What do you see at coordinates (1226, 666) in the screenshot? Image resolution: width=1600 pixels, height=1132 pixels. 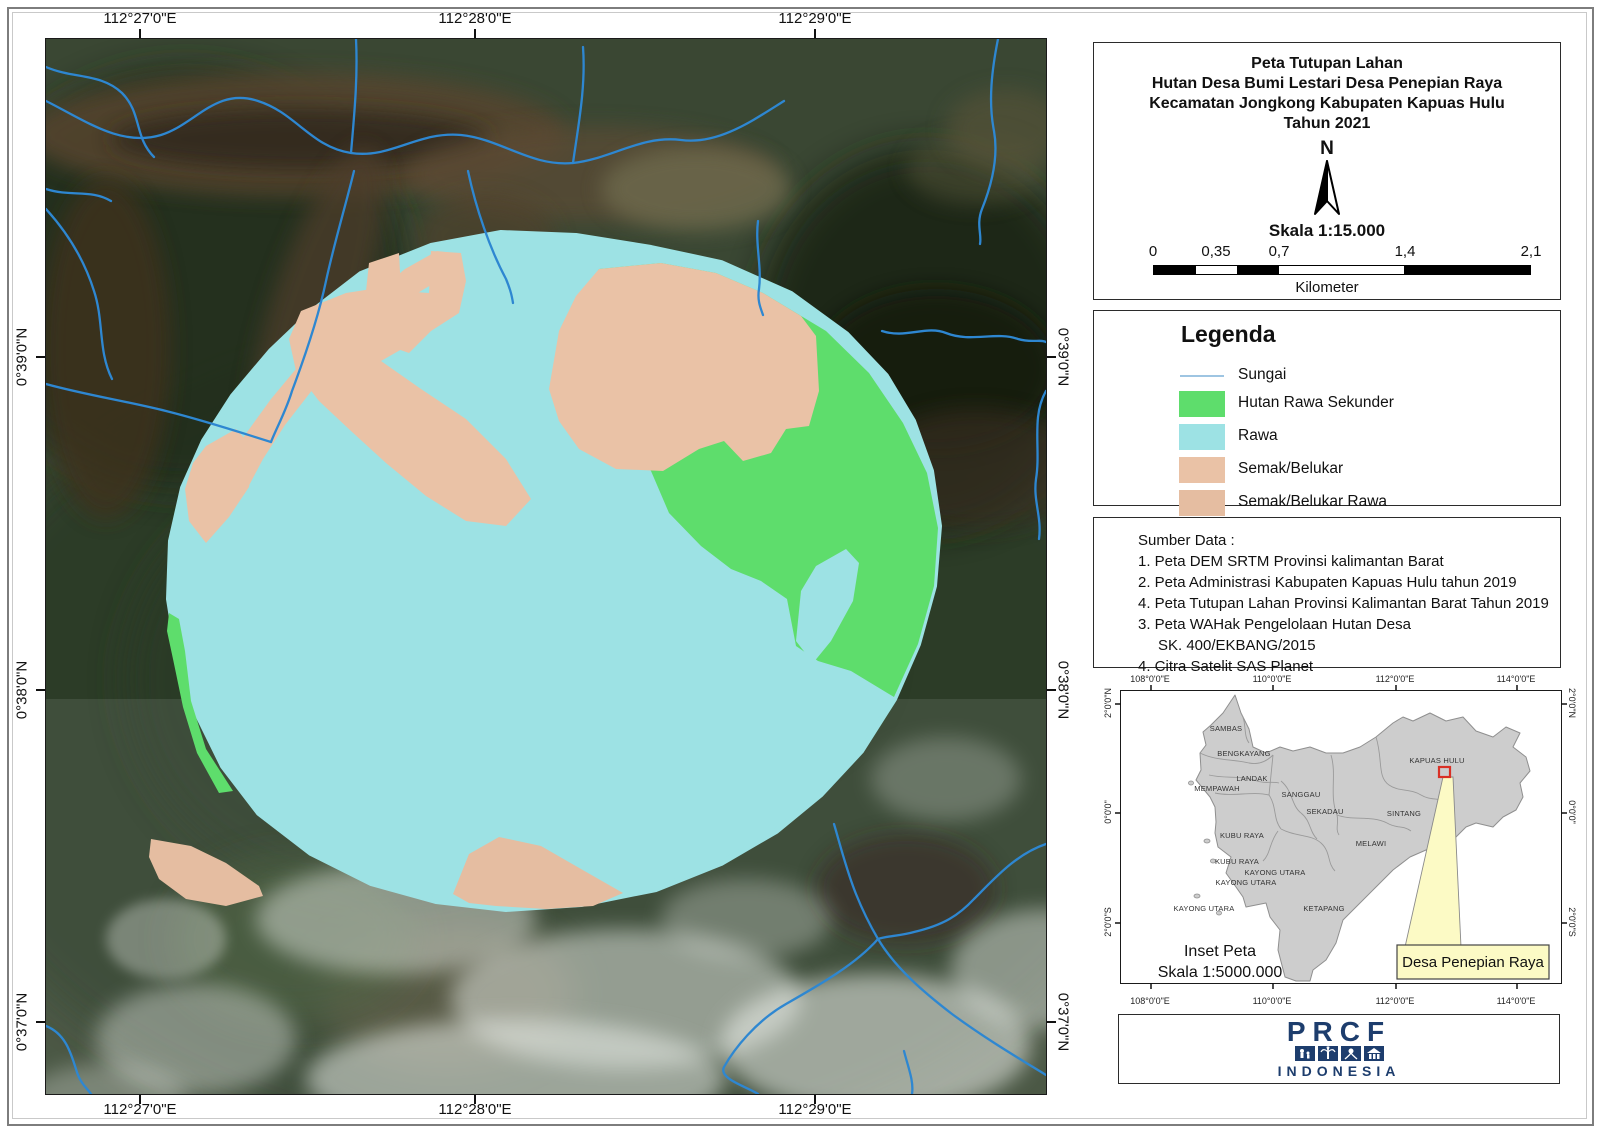 I see `source-item: 4. Citra Satelit SAS Planet` at bounding box center [1226, 666].